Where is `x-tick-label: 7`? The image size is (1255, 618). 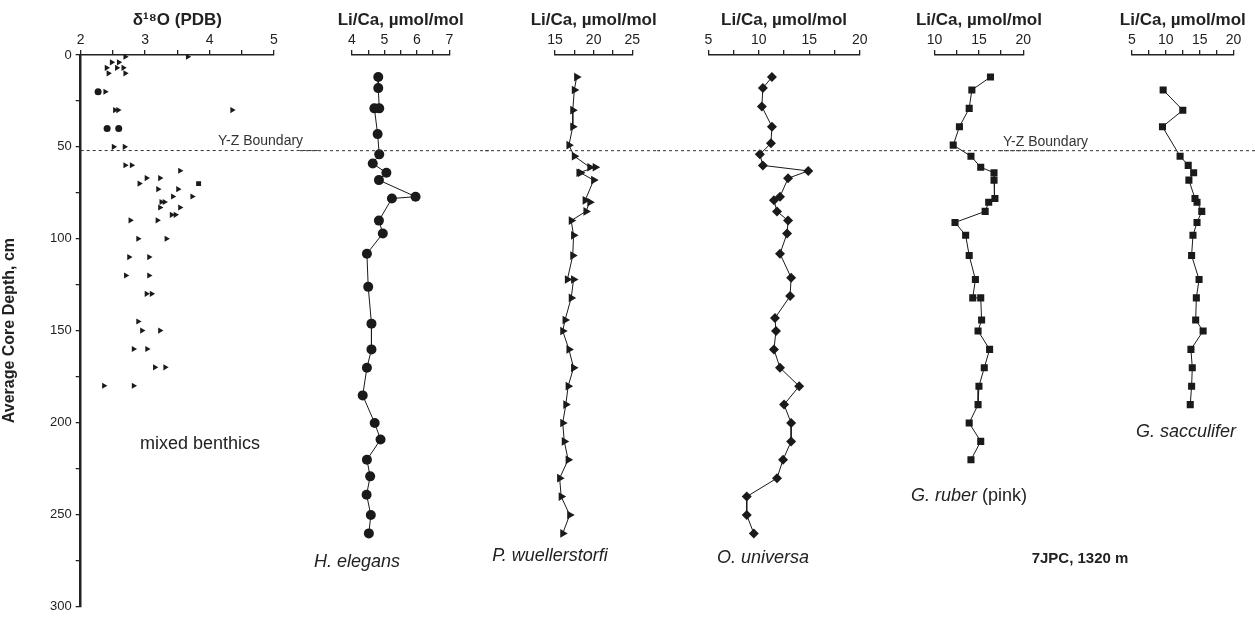 x-tick-label: 7 is located at coordinates (449, 39).